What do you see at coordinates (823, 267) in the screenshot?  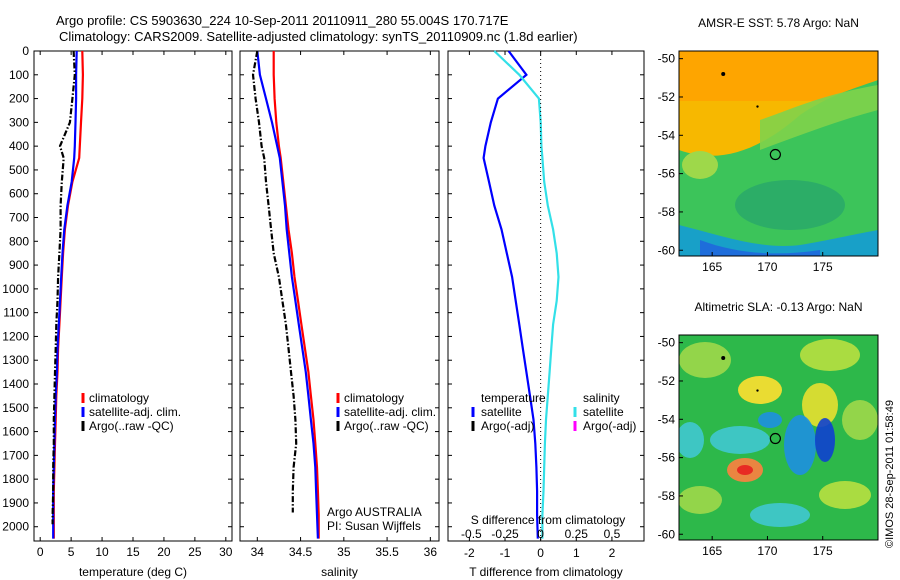 I see `sst_map-xtick-label: 175` at bounding box center [823, 267].